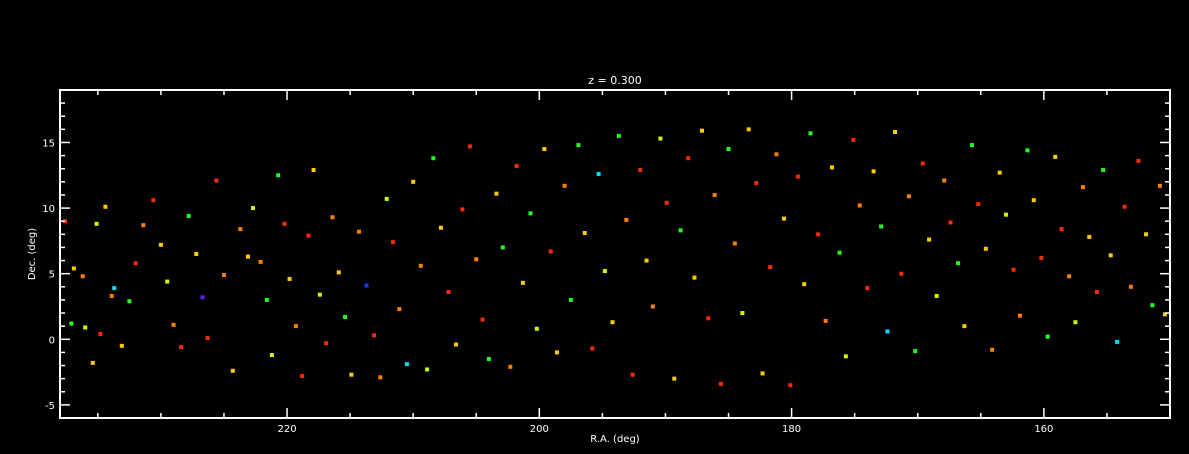 The width and height of the screenshot is (1189, 454). Describe the element at coordinates (50, 406) in the screenshot. I see `y-tick-label: -5` at that location.